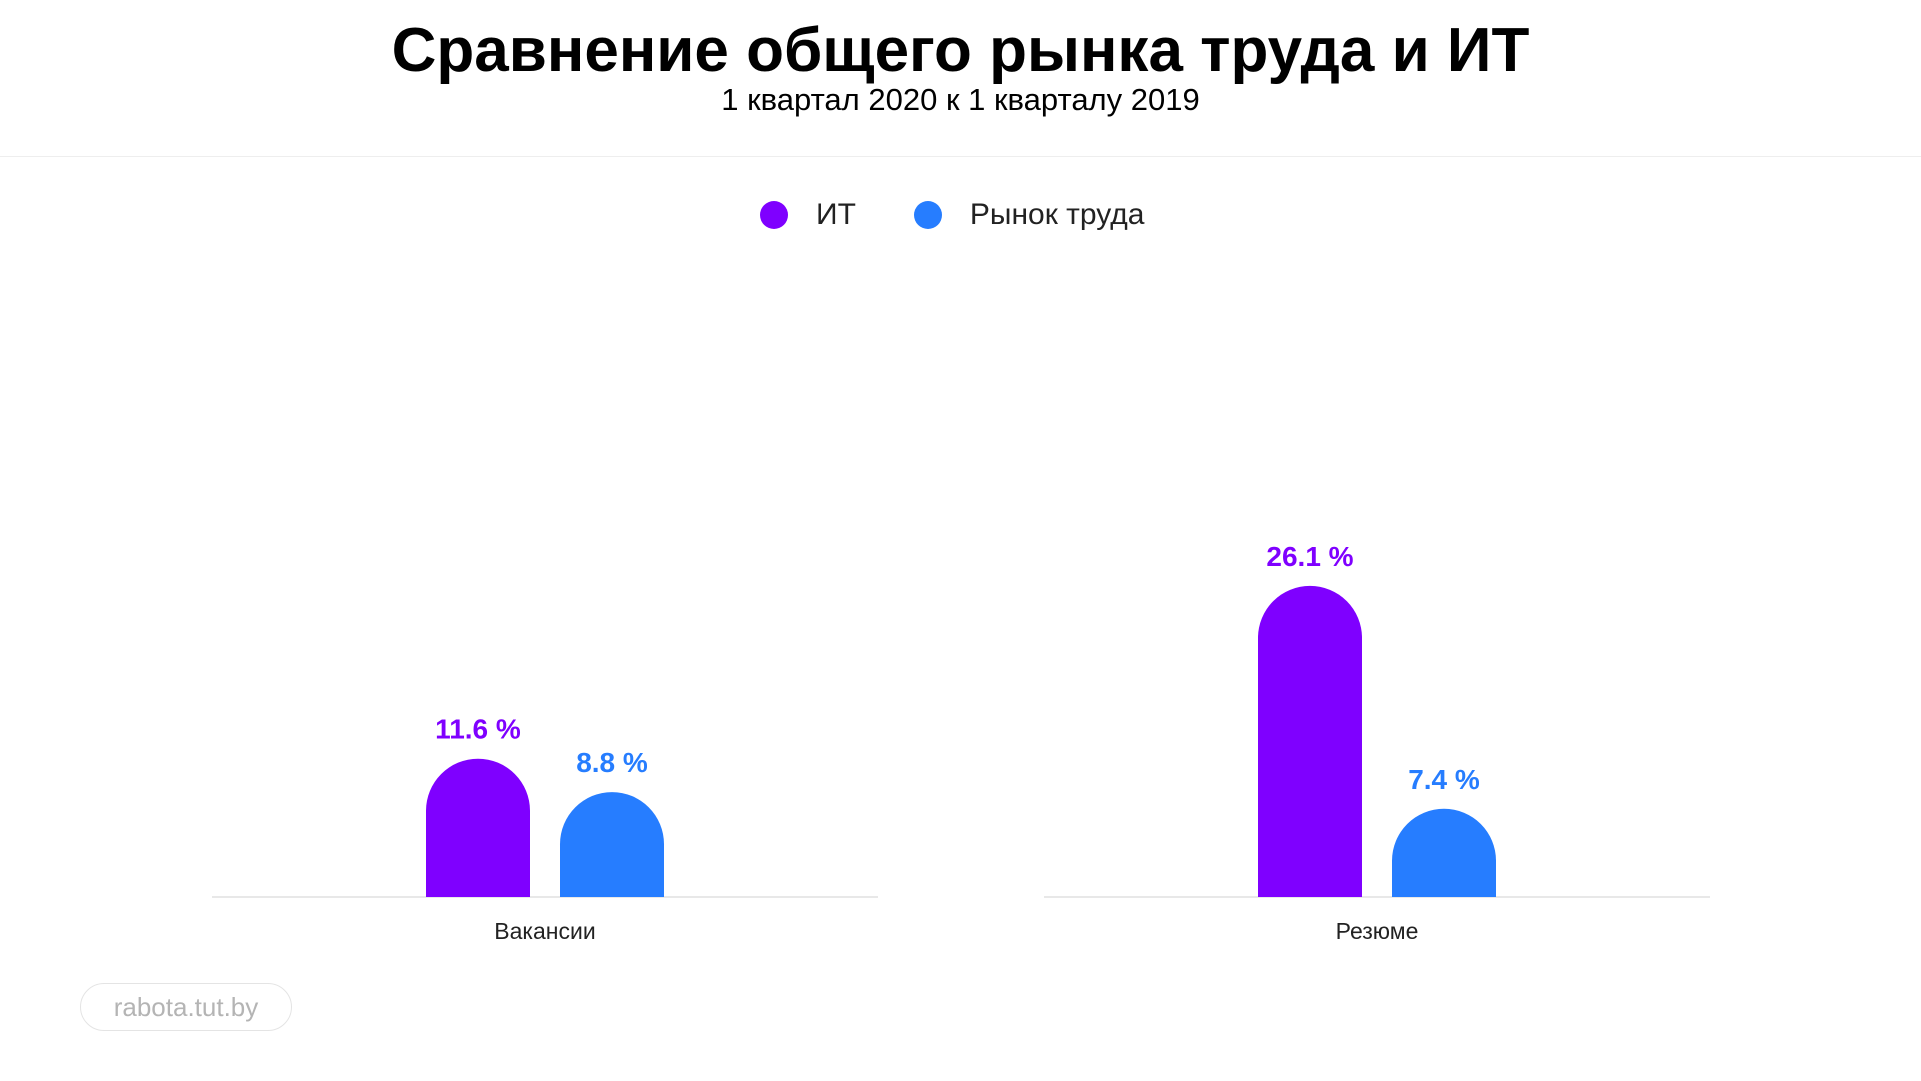 The height and width of the screenshot is (1081, 1921). Describe the element at coordinates (612, 762) in the screenshot. I see `data-label: 8.8 %` at that location.